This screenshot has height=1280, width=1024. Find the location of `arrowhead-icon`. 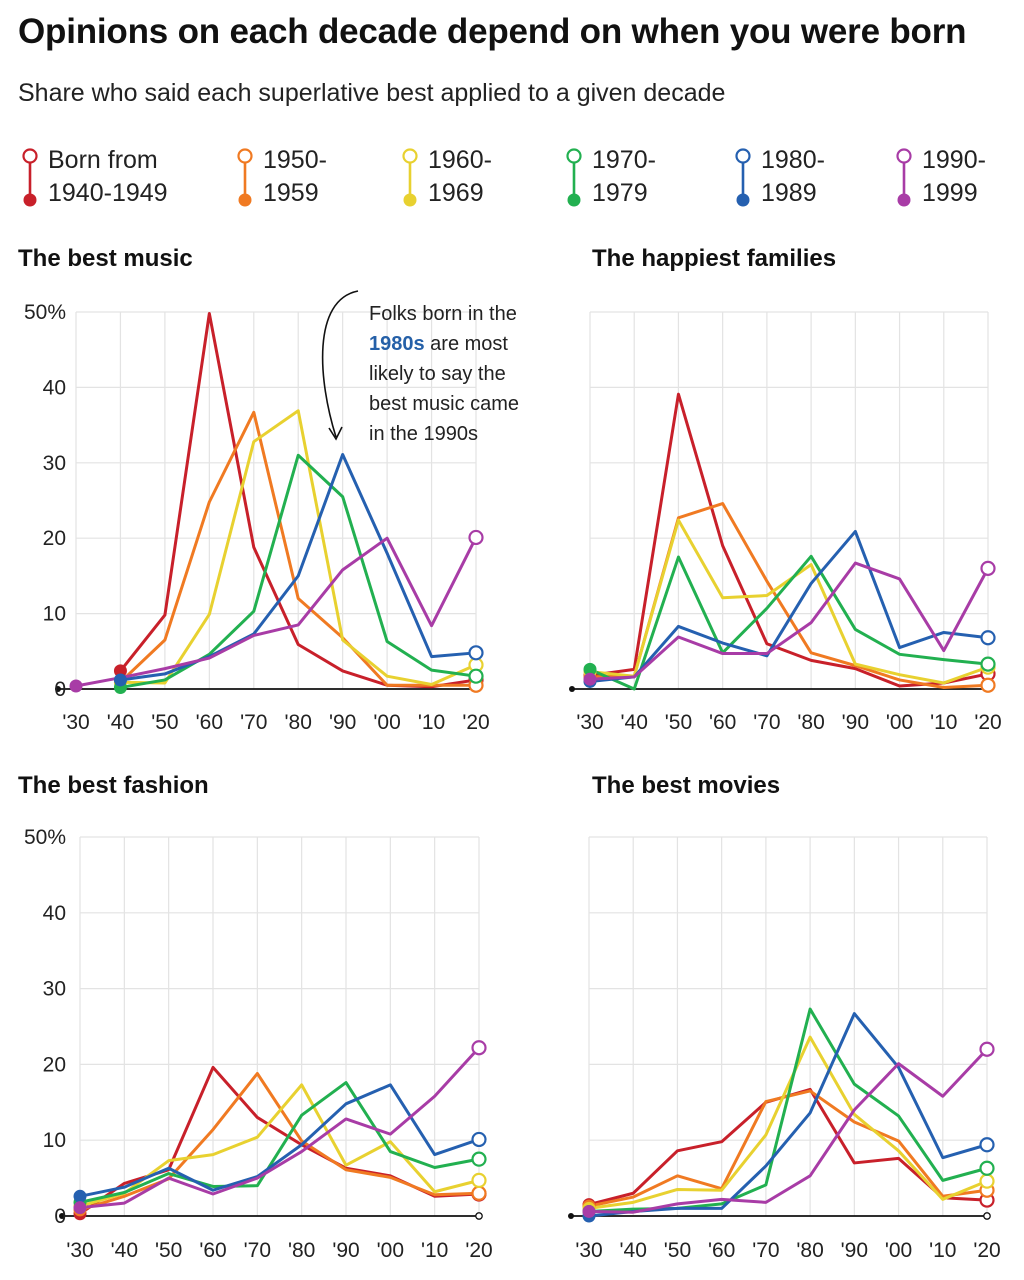

arrowhead-icon is located at coordinates (335, 433).